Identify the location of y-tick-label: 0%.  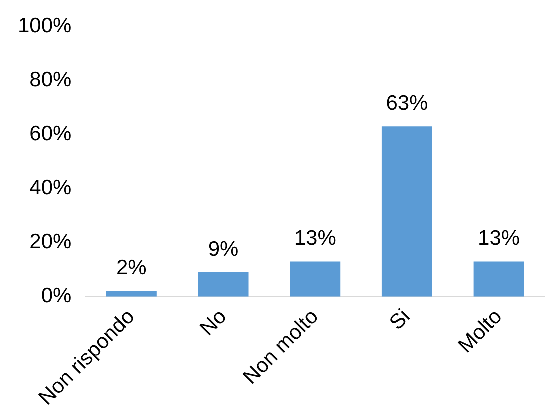
(56, 296).